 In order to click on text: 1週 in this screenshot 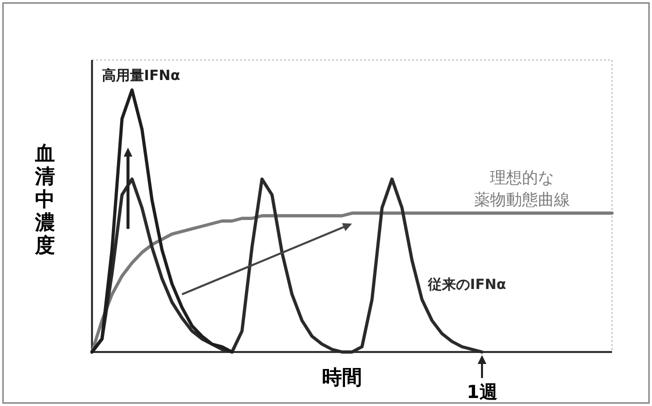, I will do `click(482, 392)`.